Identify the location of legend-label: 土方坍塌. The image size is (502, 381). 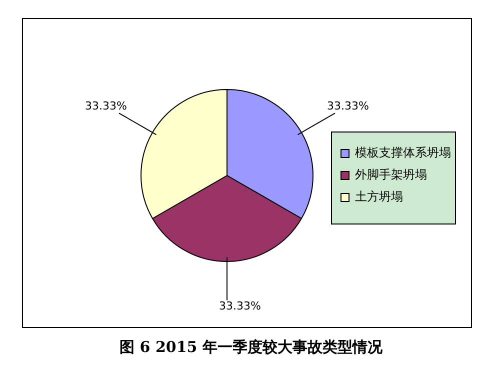
(379, 197).